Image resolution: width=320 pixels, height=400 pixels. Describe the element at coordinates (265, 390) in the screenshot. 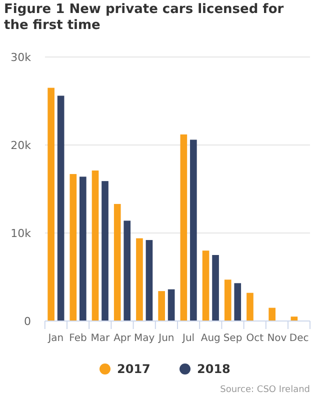

I see `source-note: Source: CSO Ireland` at that location.